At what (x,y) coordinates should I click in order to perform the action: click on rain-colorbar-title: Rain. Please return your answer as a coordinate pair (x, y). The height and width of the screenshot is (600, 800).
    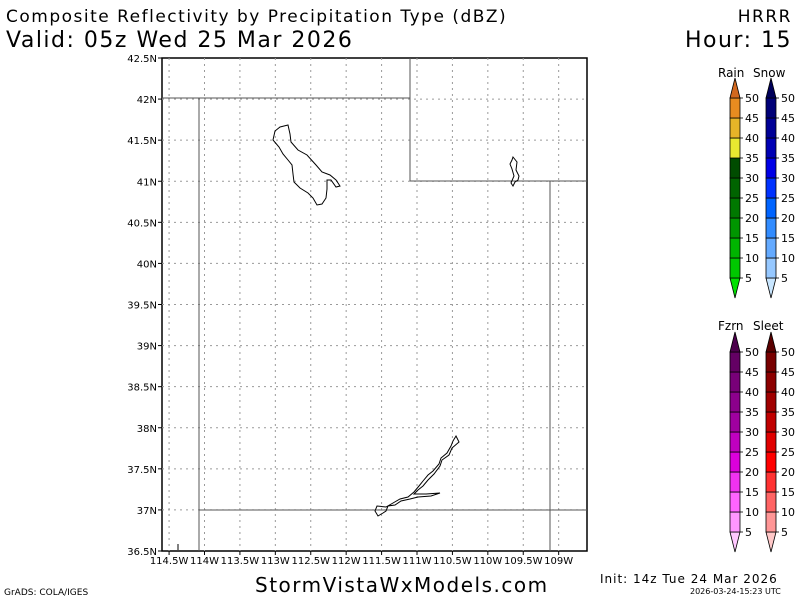
    Looking at the image, I should click on (731, 73).